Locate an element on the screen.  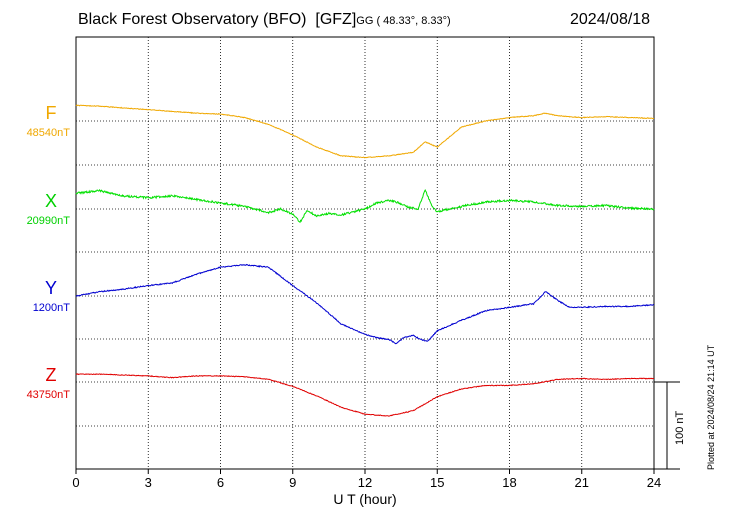
x-tick-label: 9 is located at coordinates (292, 482).